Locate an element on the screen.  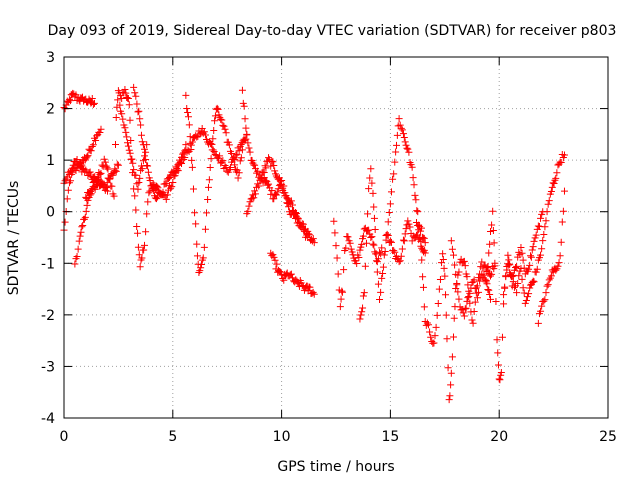
x-tick-labels: 0 5 10 15 20 25 is located at coordinates (338, 437).